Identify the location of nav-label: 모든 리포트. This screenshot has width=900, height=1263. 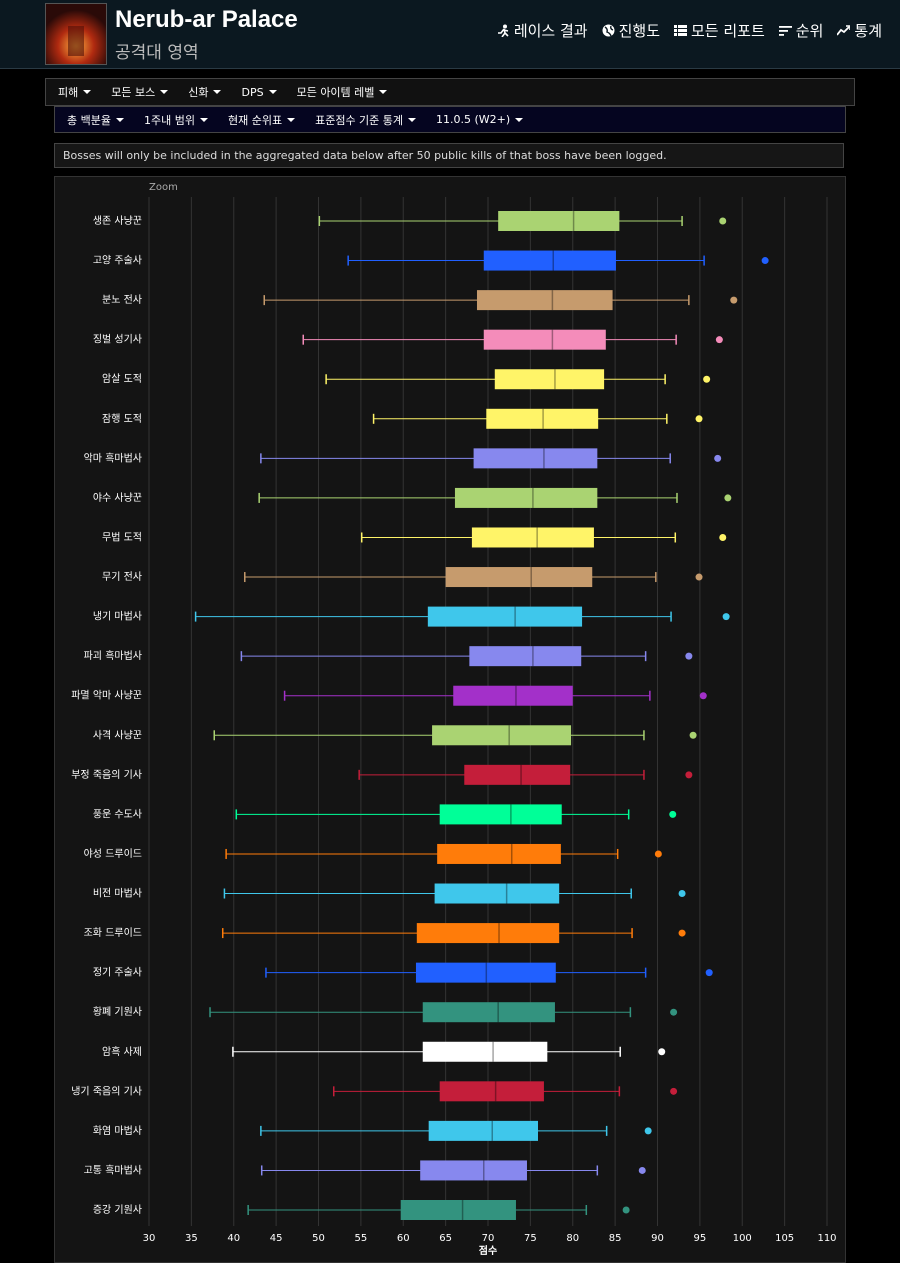
(728, 31).